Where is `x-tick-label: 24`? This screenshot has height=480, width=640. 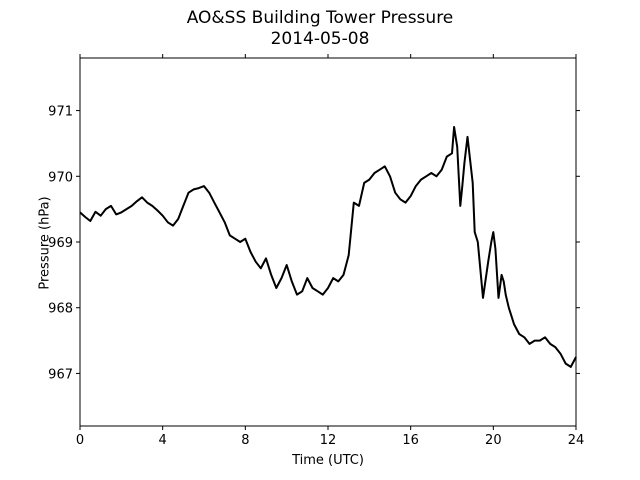 x-tick-label: 24 is located at coordinates (576, 440).